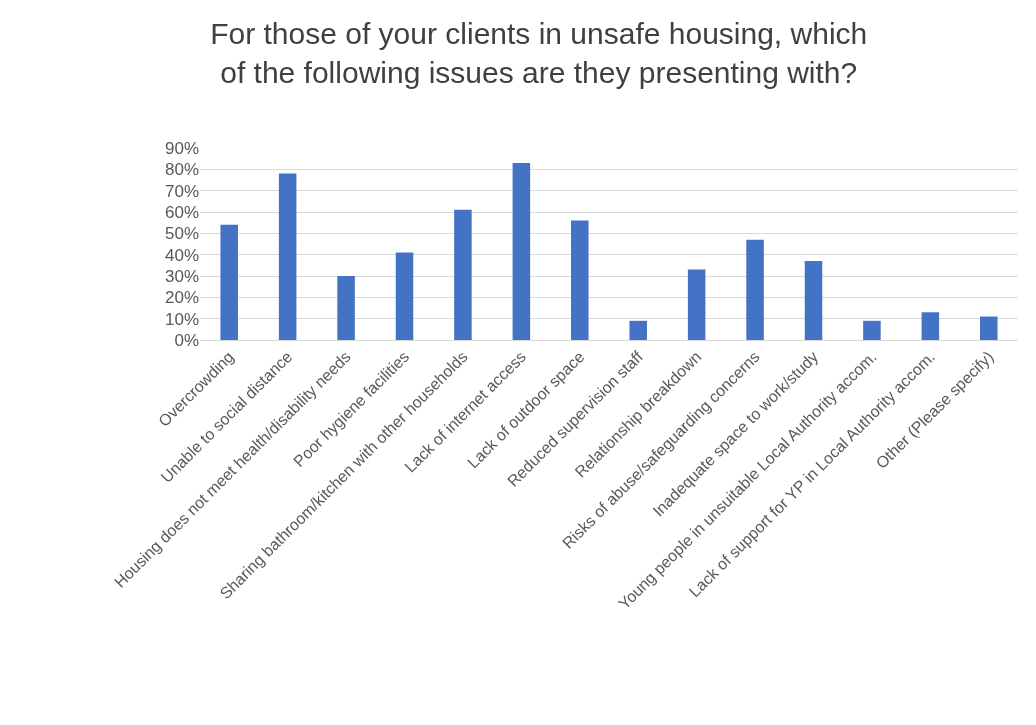  I want to click on y-tick-label: 90%, so click(181, 148).